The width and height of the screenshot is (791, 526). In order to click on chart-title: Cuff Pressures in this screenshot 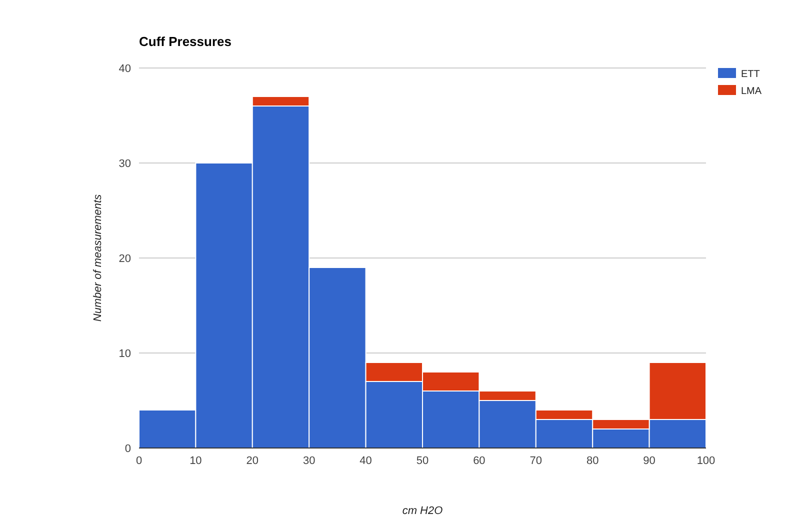, I will do `click(185, 41)`.